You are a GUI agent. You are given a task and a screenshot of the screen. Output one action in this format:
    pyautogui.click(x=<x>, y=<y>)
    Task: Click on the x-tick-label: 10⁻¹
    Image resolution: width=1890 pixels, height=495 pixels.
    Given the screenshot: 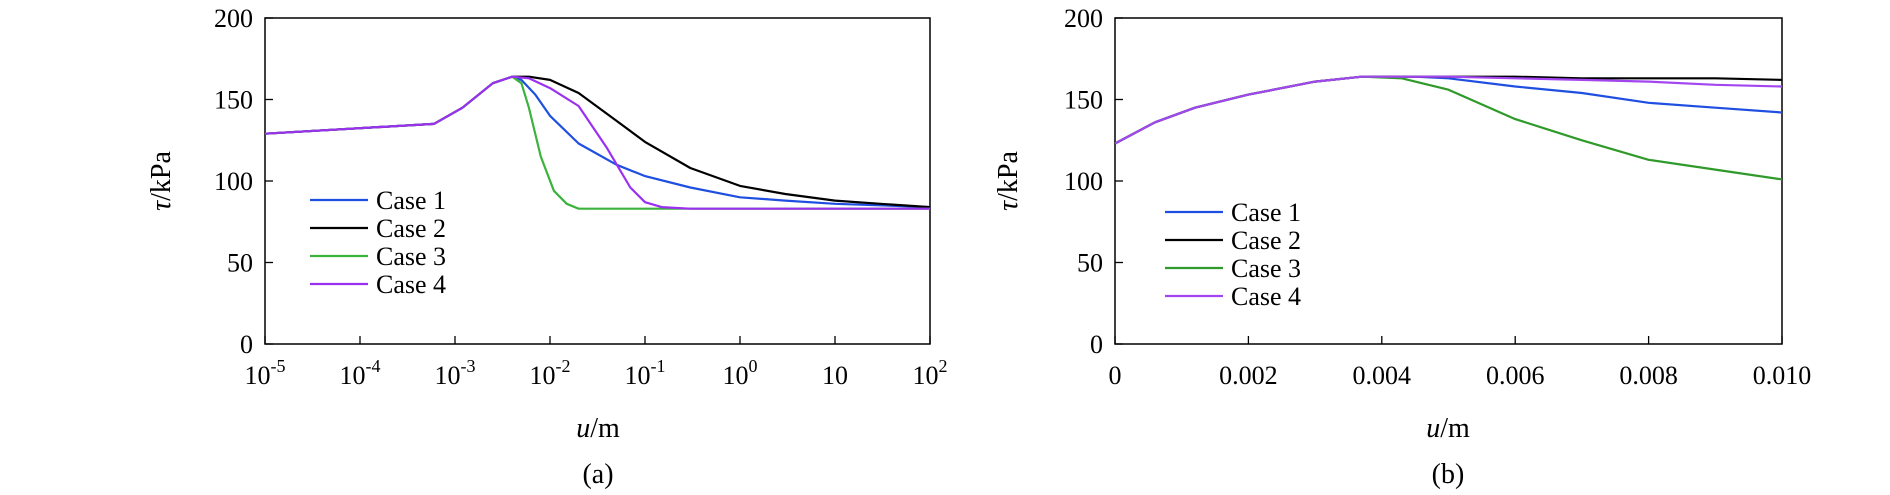 What is the action you would take?
    pyautogui.click(x=645, y=373)
    